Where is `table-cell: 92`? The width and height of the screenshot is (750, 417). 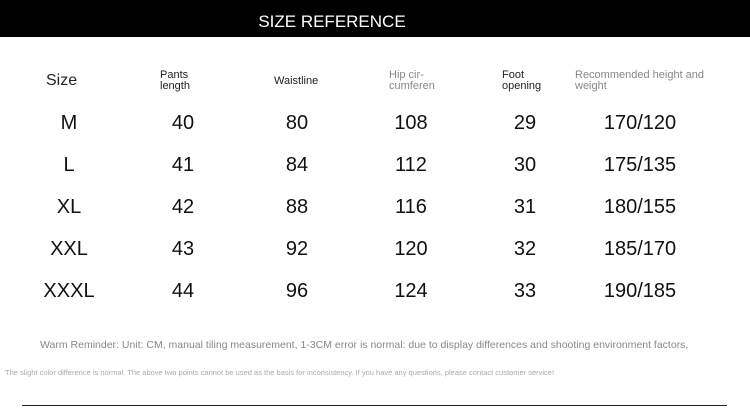 table-cell: 92 is located at coordinates (297, 249).